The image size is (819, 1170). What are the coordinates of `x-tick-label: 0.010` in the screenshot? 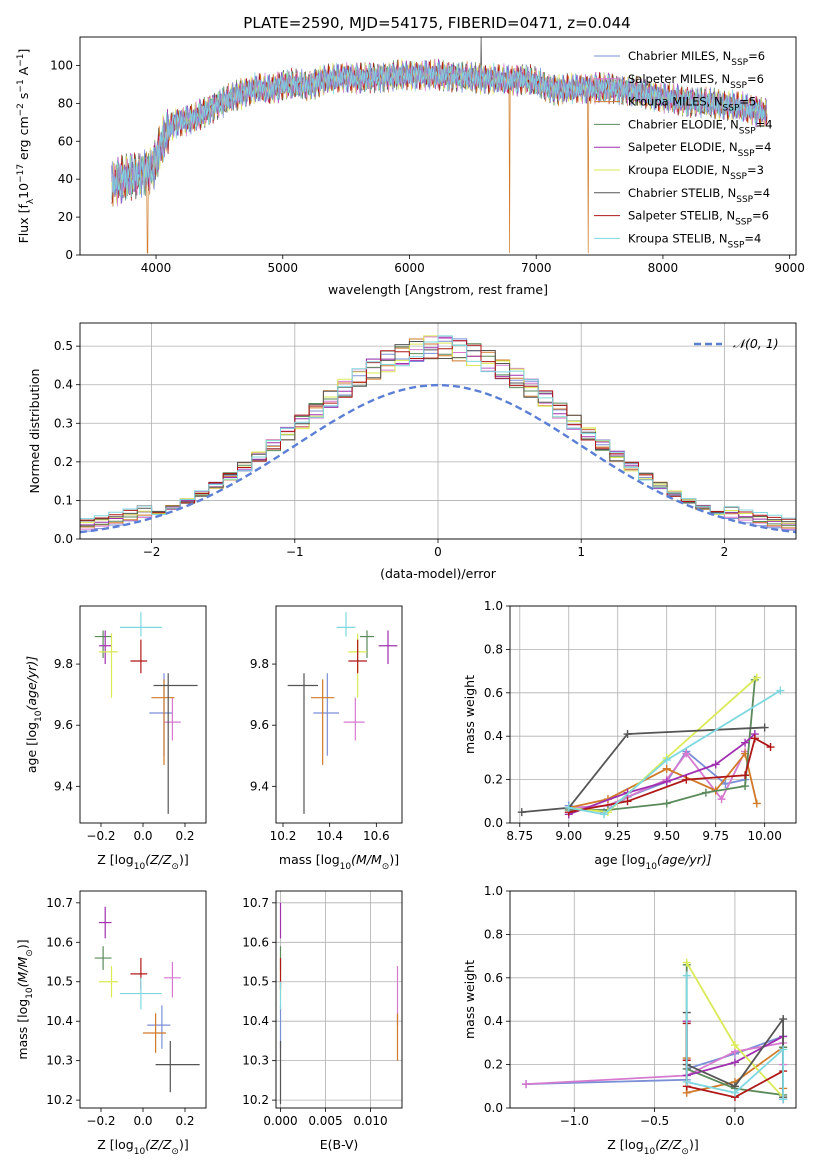 It's located at (370, 1121).